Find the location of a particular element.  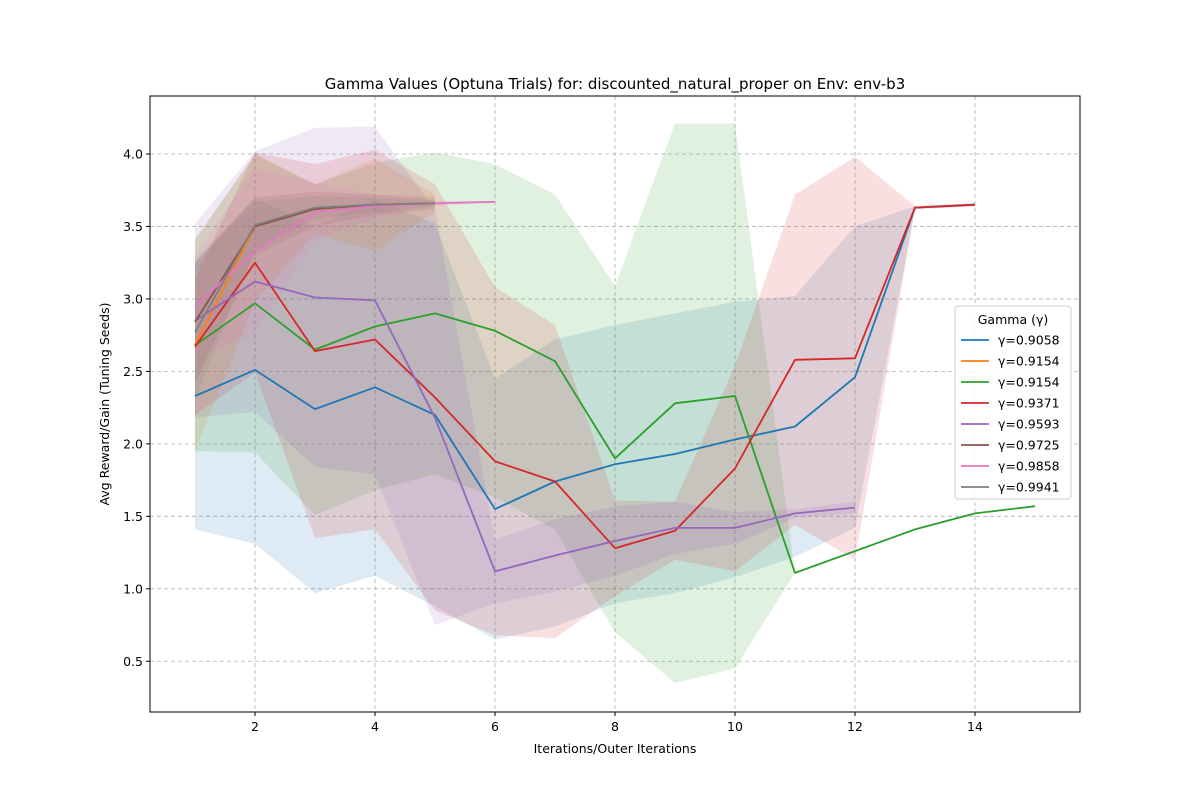

x-tick-label: 6 is located at coordinates (495, 726).